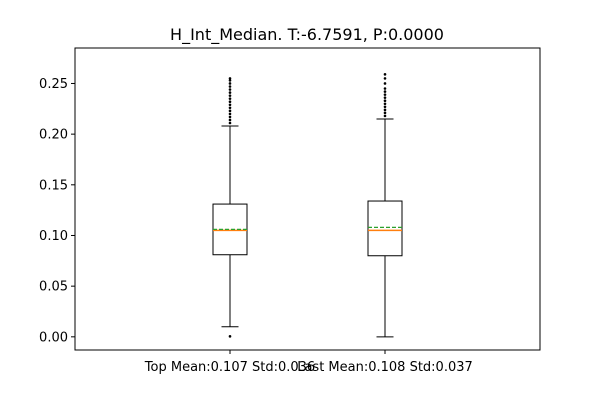  I want to click on y-tick-label: 0.10, so click(53, 236).